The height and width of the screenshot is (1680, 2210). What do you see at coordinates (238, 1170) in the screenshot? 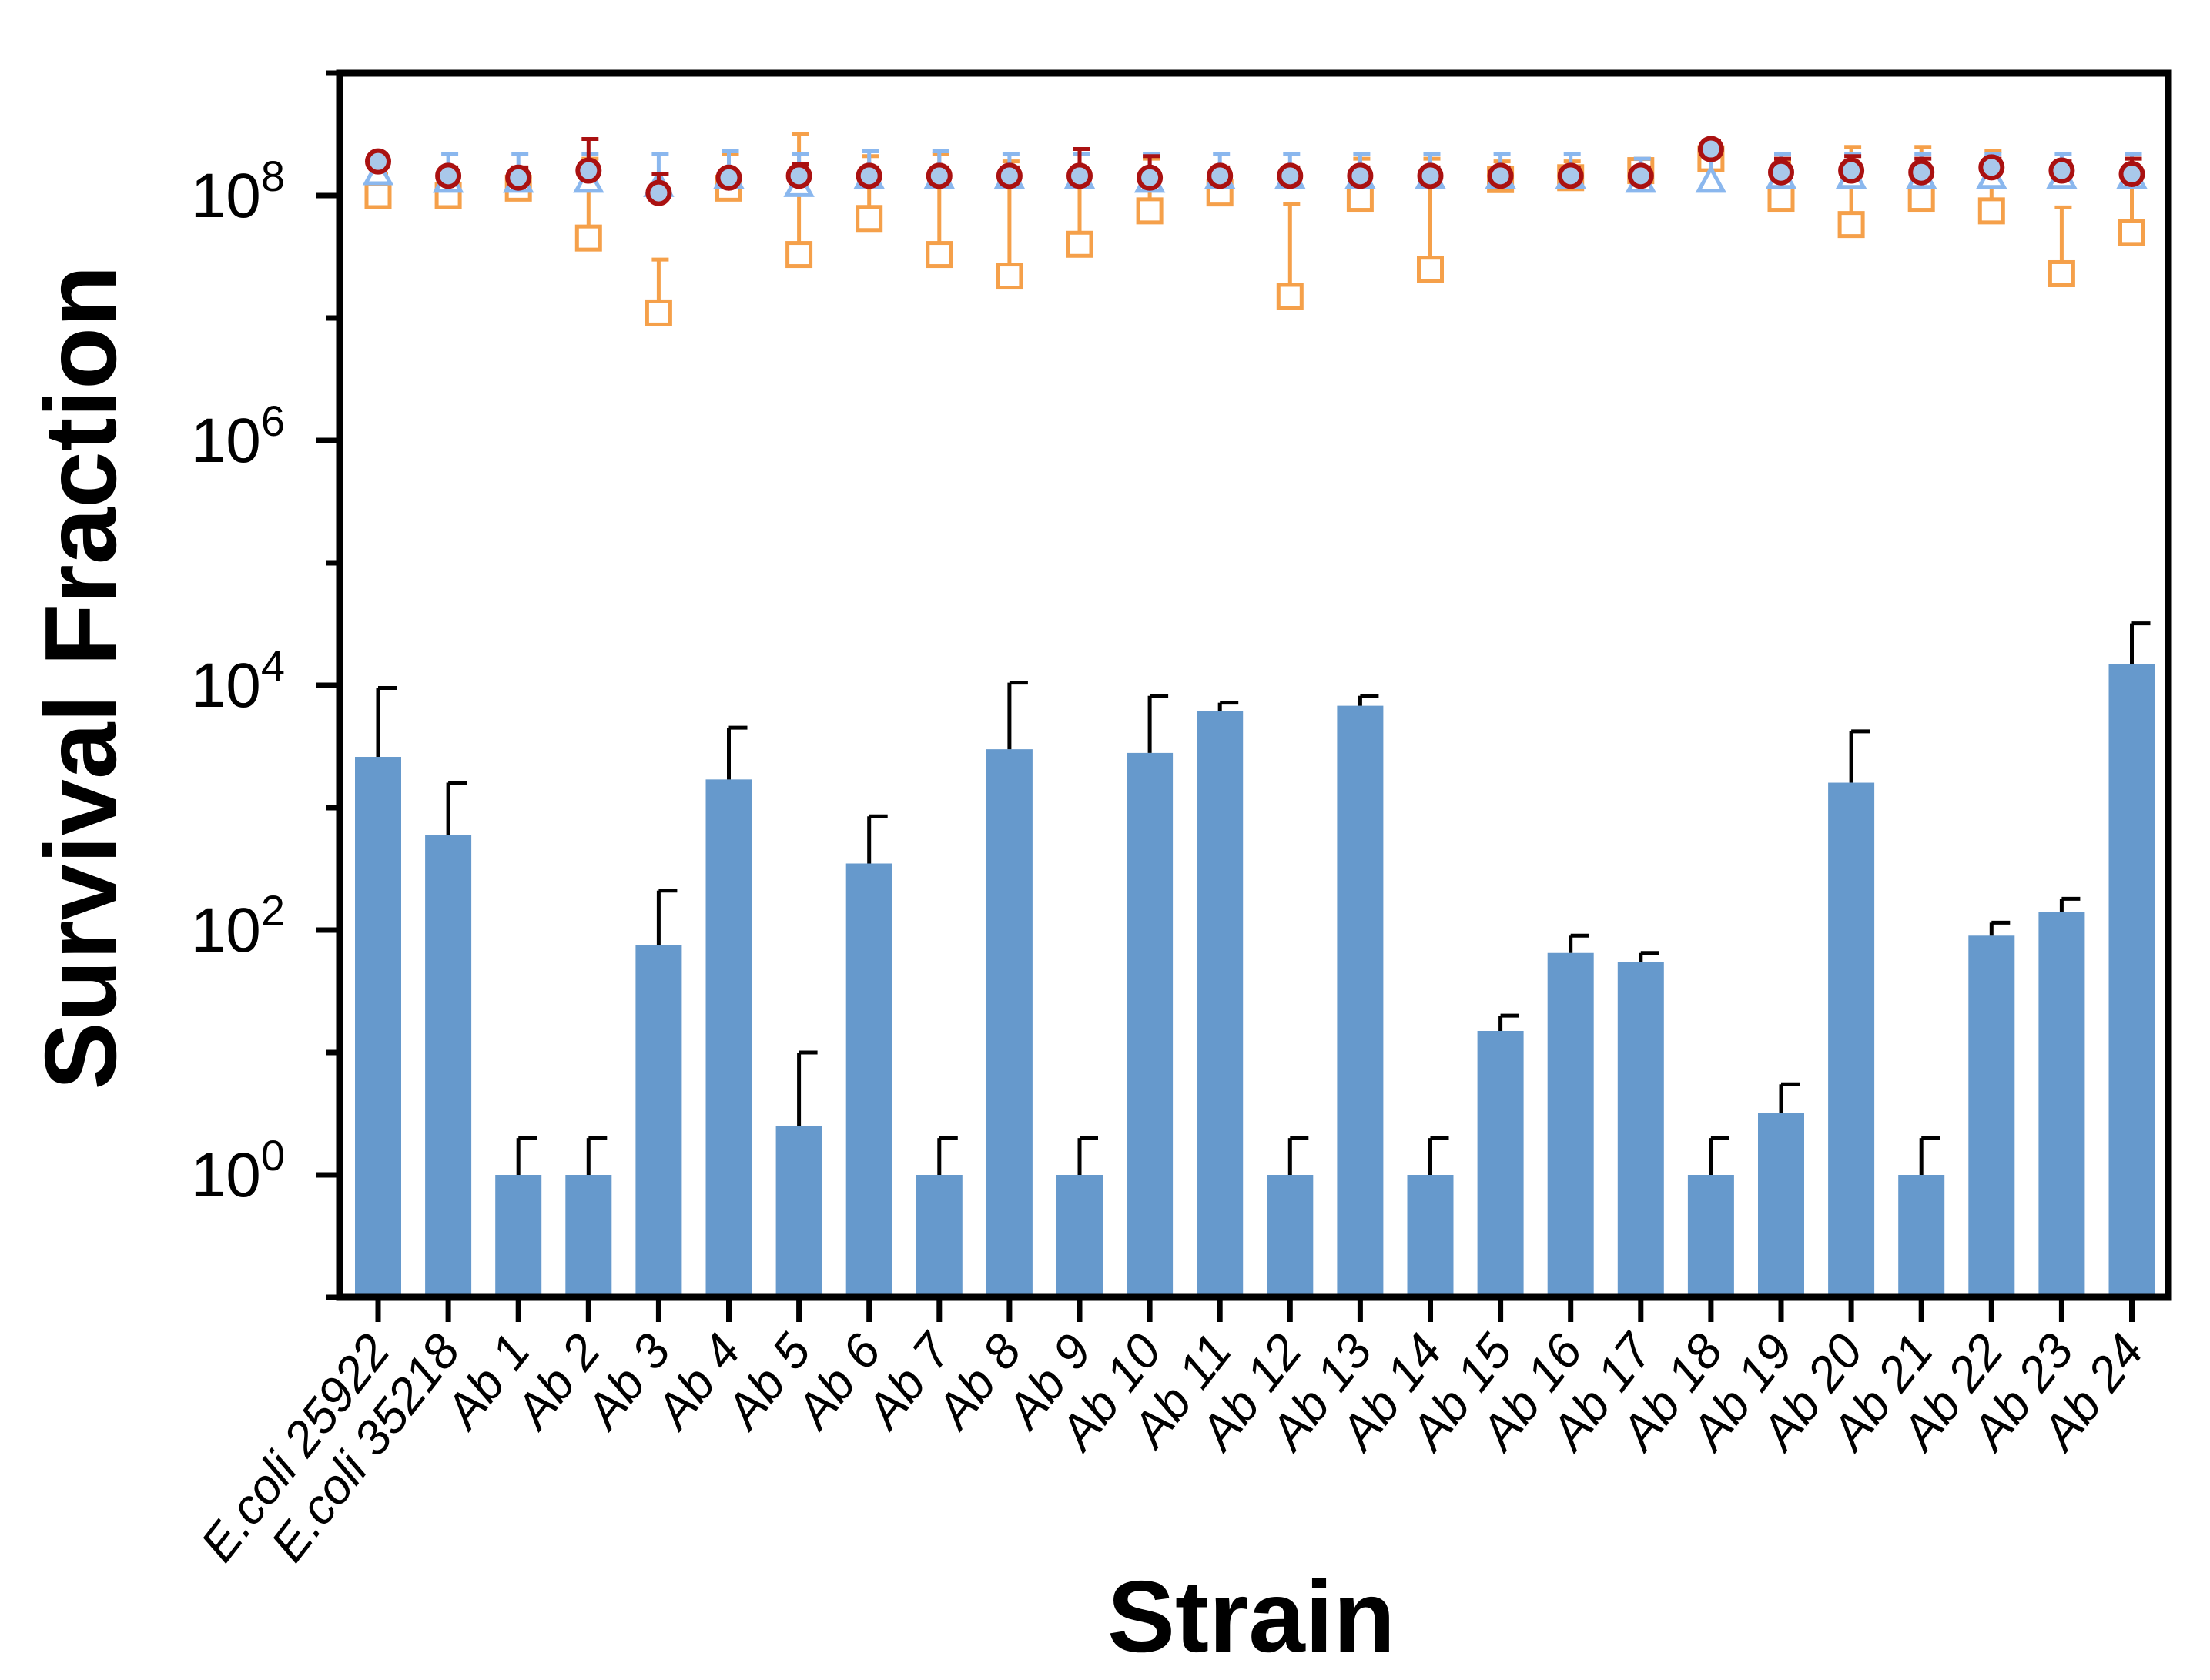
I see `y-tick-label: 10⁰` at bounding box center [238, 1170].